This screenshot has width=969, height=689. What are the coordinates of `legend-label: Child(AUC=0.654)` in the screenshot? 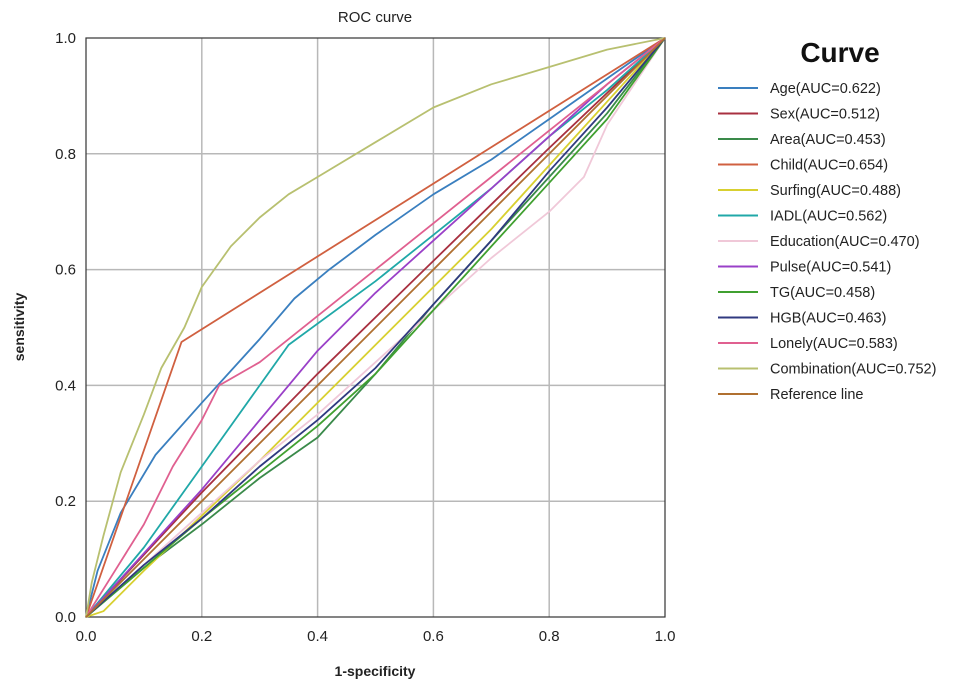 It's located at (829, 166).